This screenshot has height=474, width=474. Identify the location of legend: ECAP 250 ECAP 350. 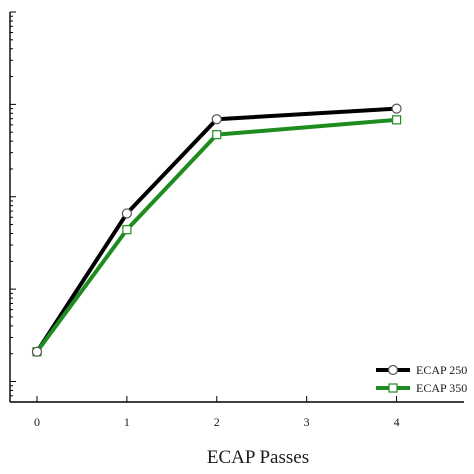
(421, 379).